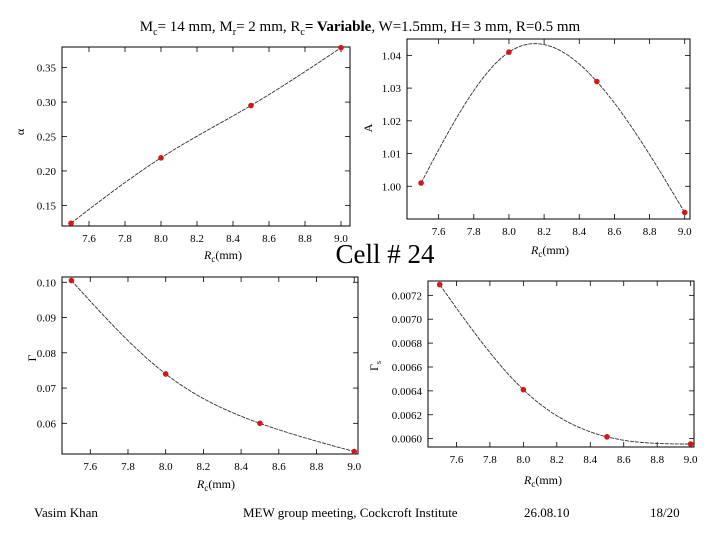 The height and width of the screenshot is (540, 720). What do you see at coordinates (47, 172) in the screenshot?
I see `y-tick-label: 0.20` at bounding box center [47, 172].